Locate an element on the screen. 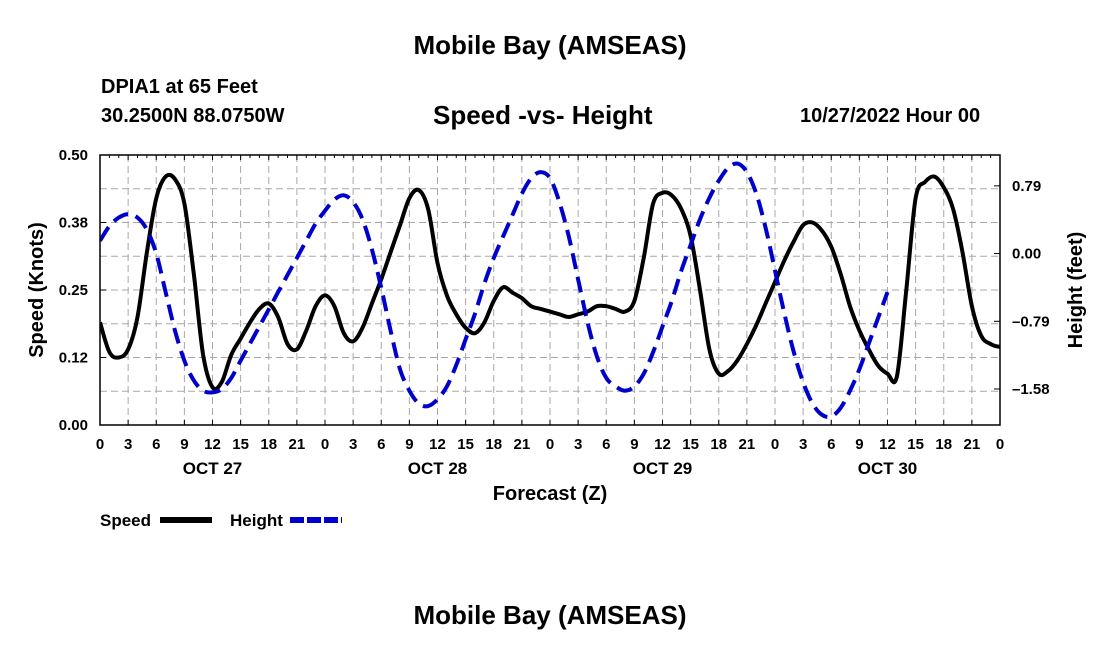  y-tick-label: 0.00 is located at coordinates (73, 425).